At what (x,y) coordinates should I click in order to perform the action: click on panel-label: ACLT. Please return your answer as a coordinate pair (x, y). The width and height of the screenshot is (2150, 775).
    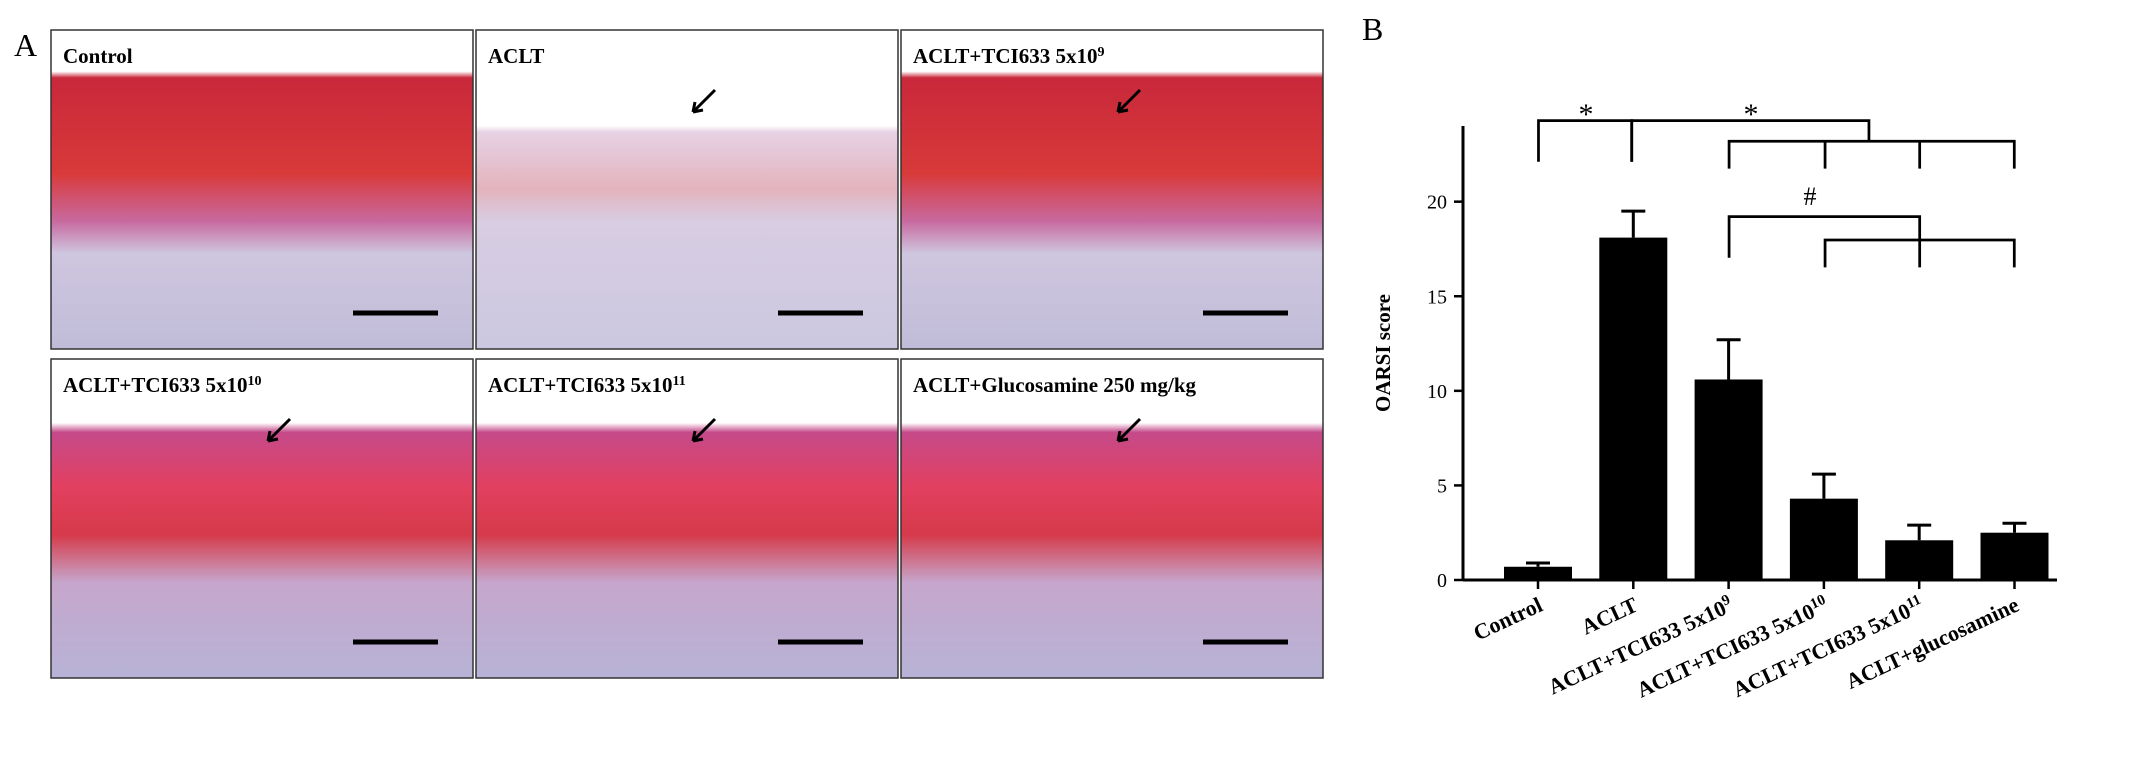
    Looking at the image, I should click on (516, 56).